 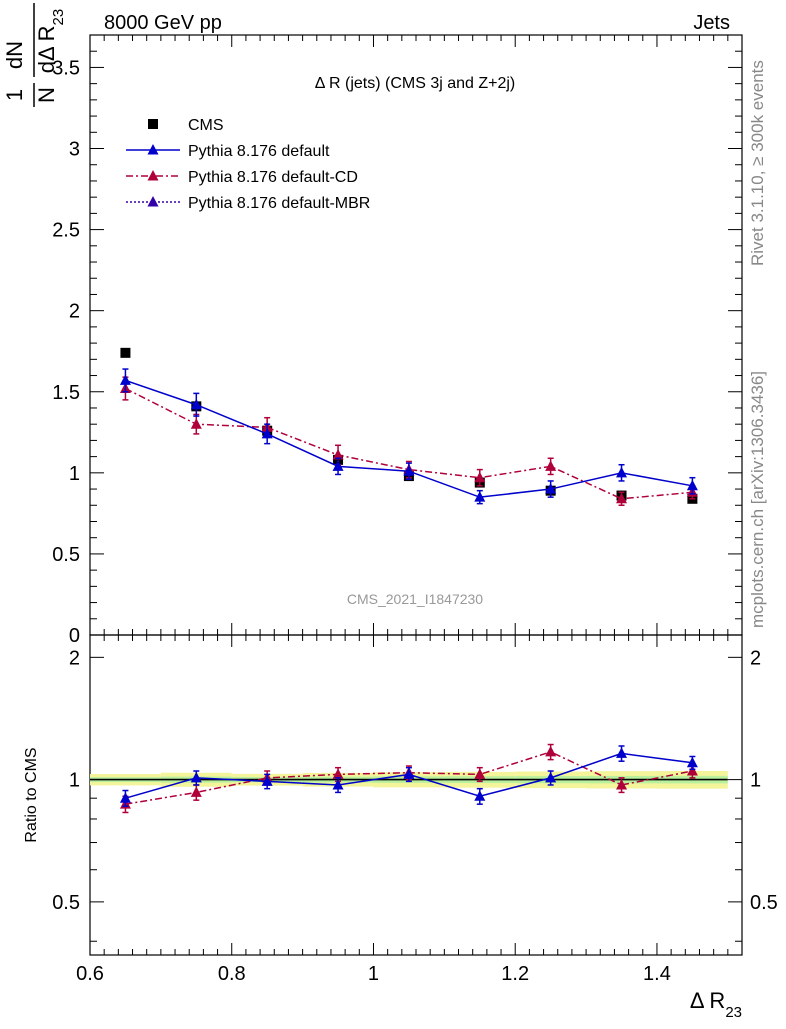 I want to click on y-label-one: 1, so click(x=14, y=95).